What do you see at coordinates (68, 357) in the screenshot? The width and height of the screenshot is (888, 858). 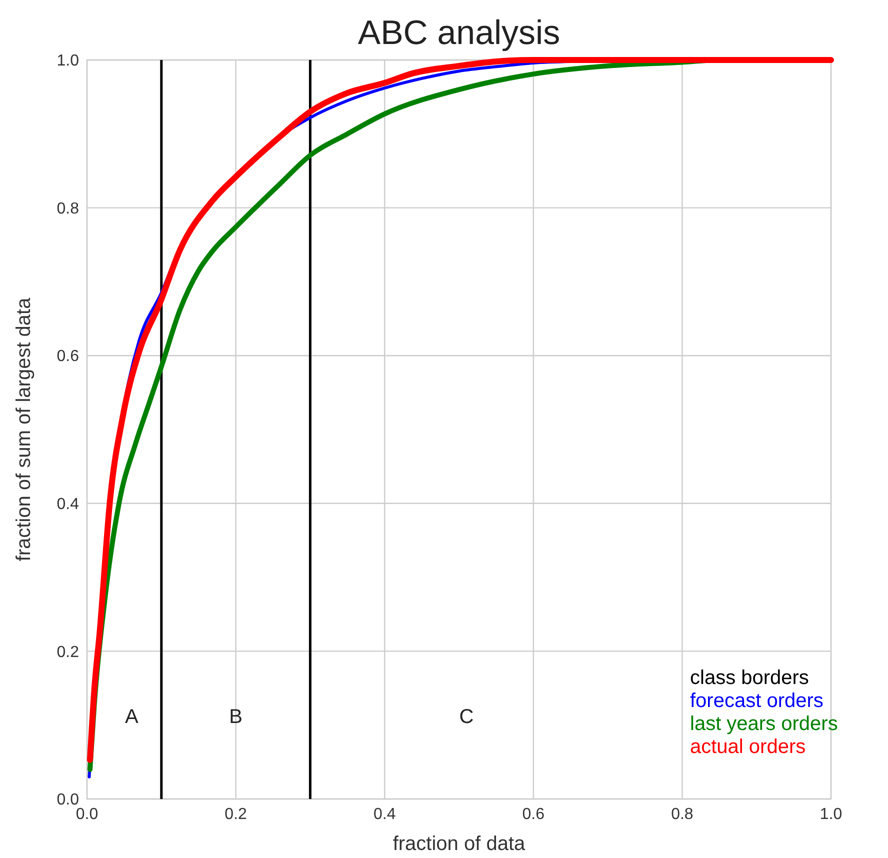 I see `y-tick-label: 0.6` at bounding box center [68, 357].